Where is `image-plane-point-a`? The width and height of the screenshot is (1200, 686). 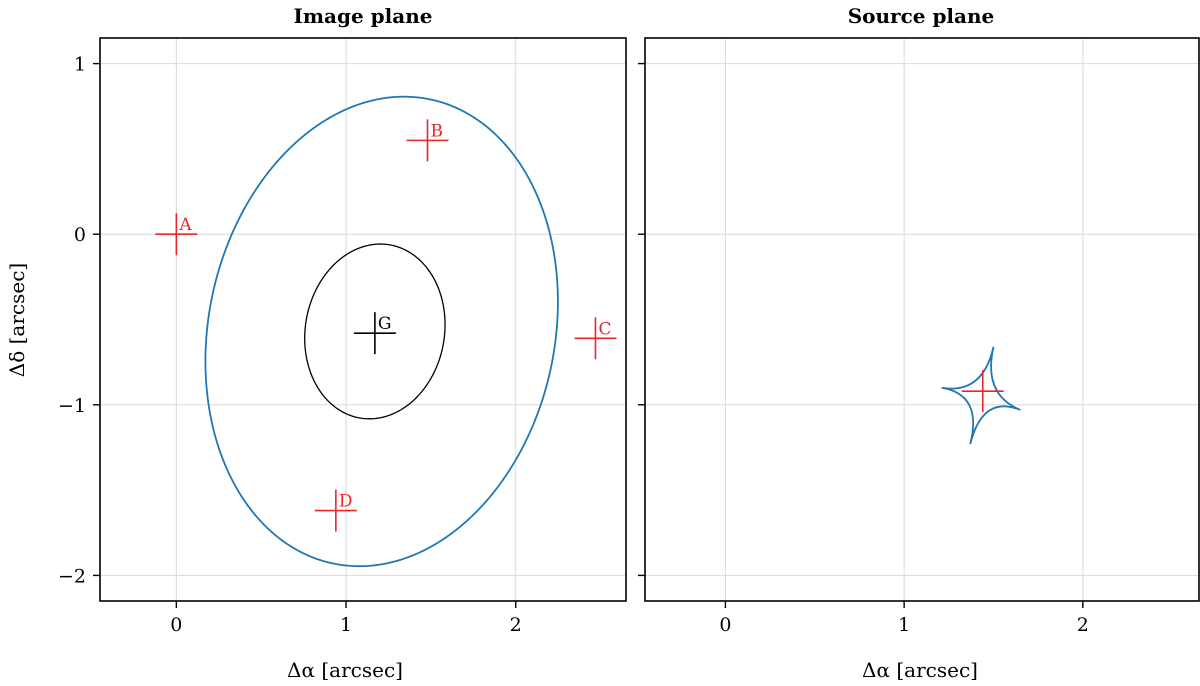
image-plane-point-a is located at coordinates (176, 234).